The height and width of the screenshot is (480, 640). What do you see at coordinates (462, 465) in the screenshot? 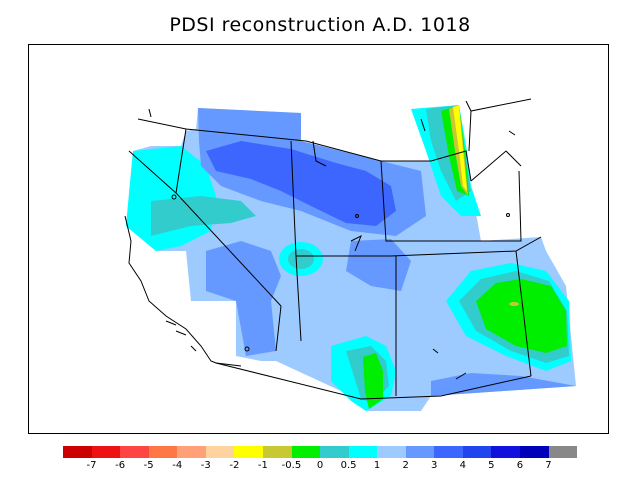
I see `colorbar-tick-label: 4` at bounding box center [462, 465].